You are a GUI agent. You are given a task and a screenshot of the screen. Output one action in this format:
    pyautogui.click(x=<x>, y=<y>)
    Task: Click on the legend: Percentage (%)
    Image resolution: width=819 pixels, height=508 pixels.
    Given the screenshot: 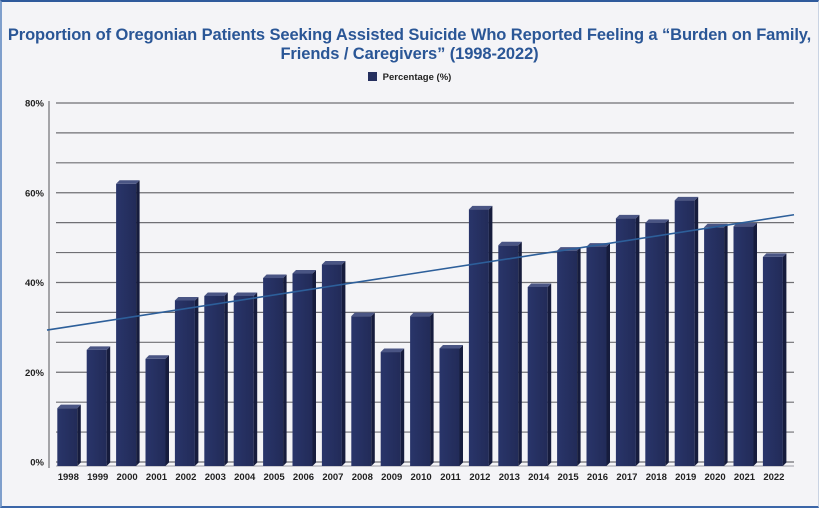 What is the action you would take?
    pyautogui.click(x=409, y=77)
    